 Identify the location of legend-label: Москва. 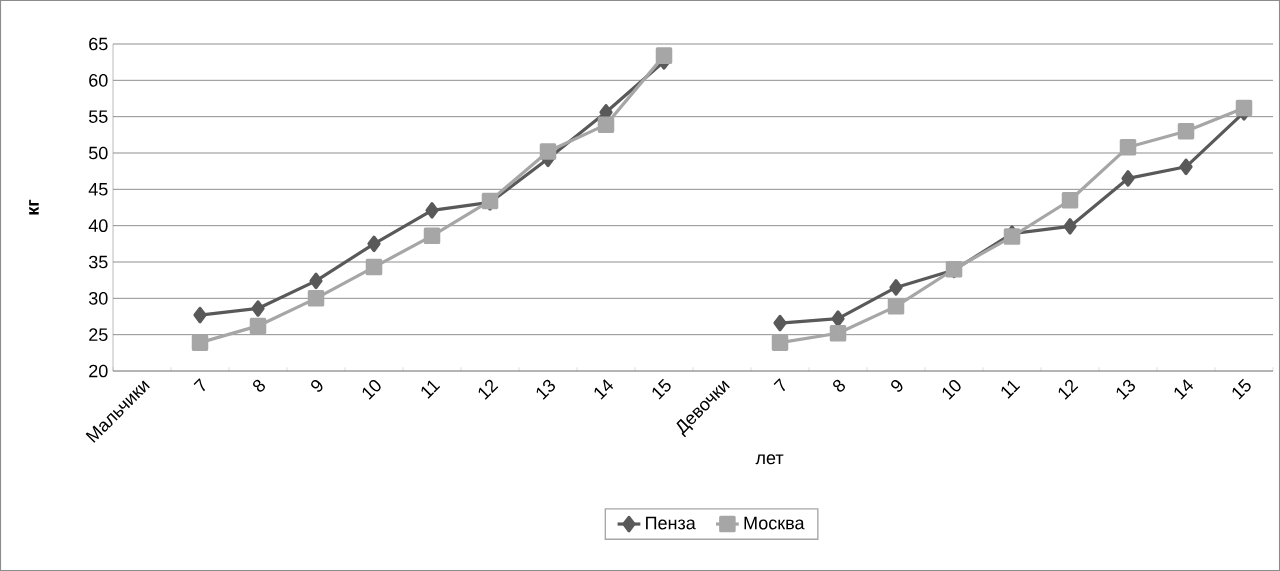
(774, 523).